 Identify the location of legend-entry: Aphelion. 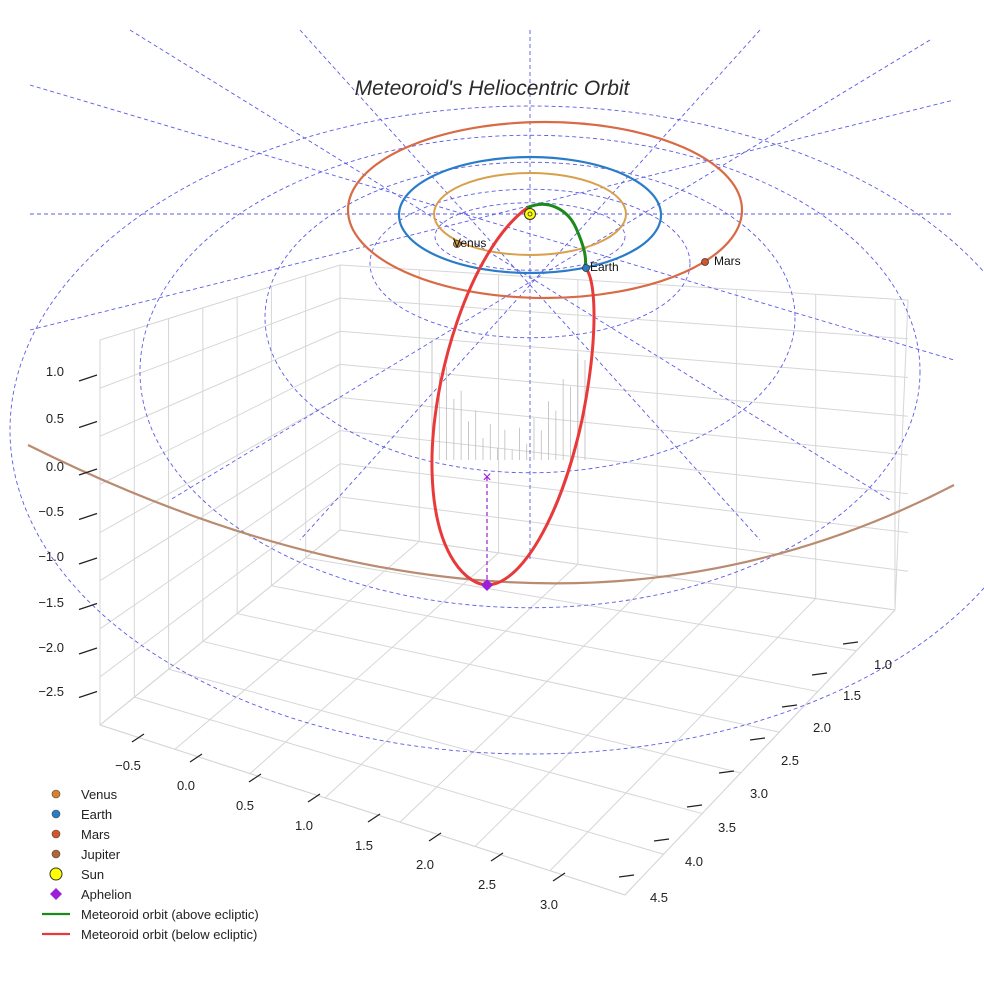
(91, 894).